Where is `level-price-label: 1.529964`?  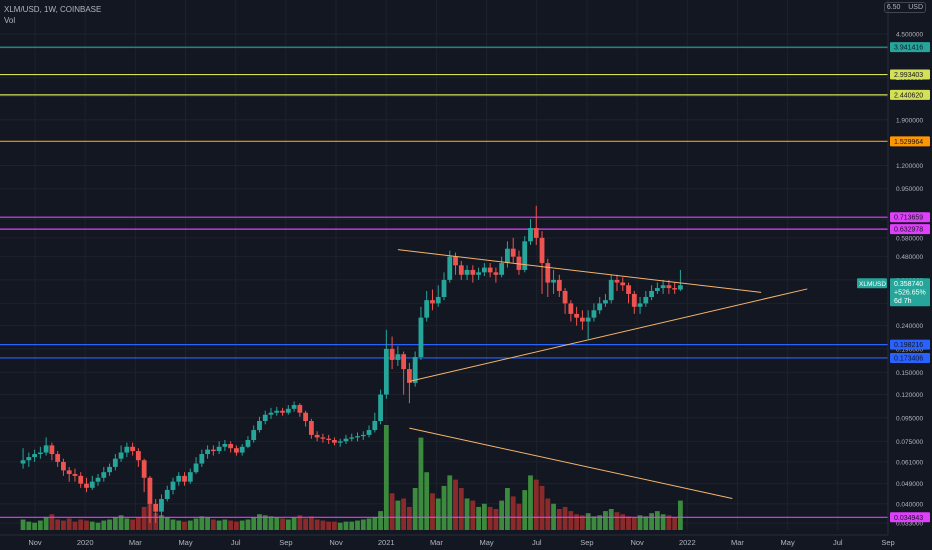
level-price-label: 1.529964 is located at coordinates (910, 141).